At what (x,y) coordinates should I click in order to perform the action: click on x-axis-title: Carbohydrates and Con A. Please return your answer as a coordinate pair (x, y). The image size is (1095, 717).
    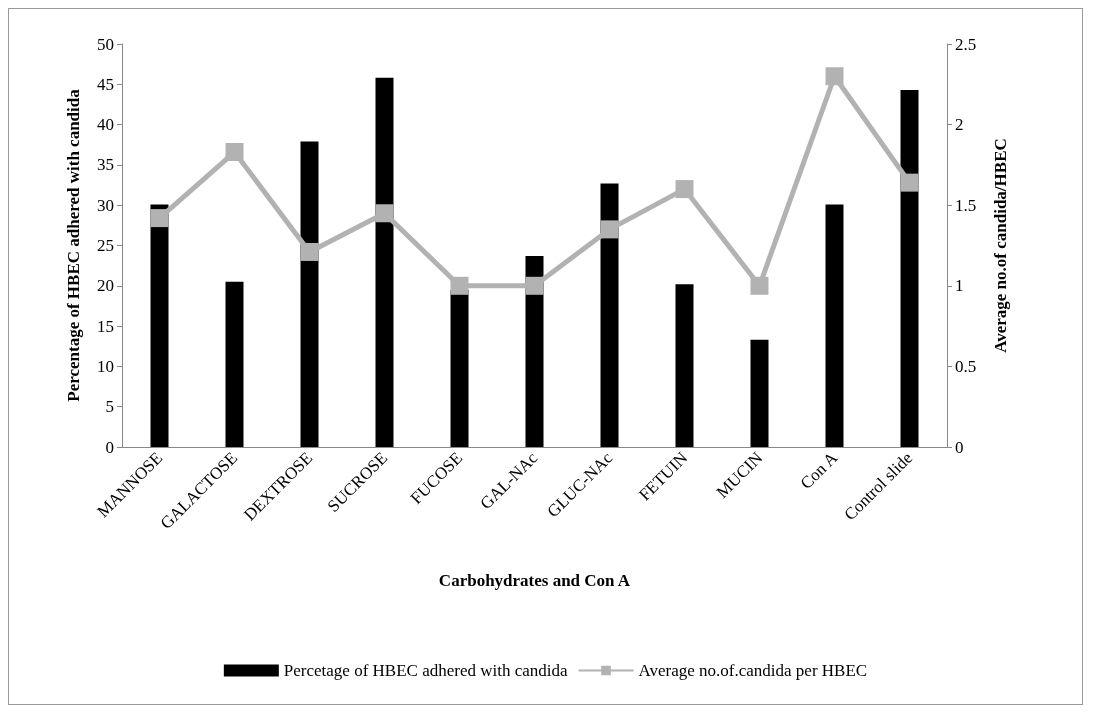
    Looking at the image, I should click on (534, 580).